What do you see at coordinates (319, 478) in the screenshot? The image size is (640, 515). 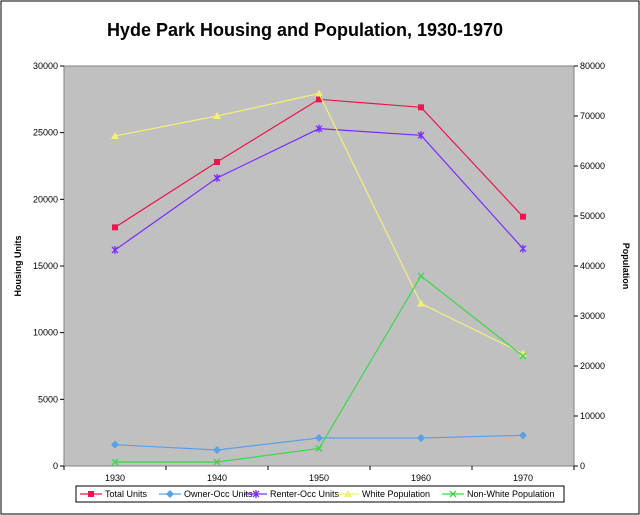 I see `x-tick-label: 1950` at bounding box center [319, 478].